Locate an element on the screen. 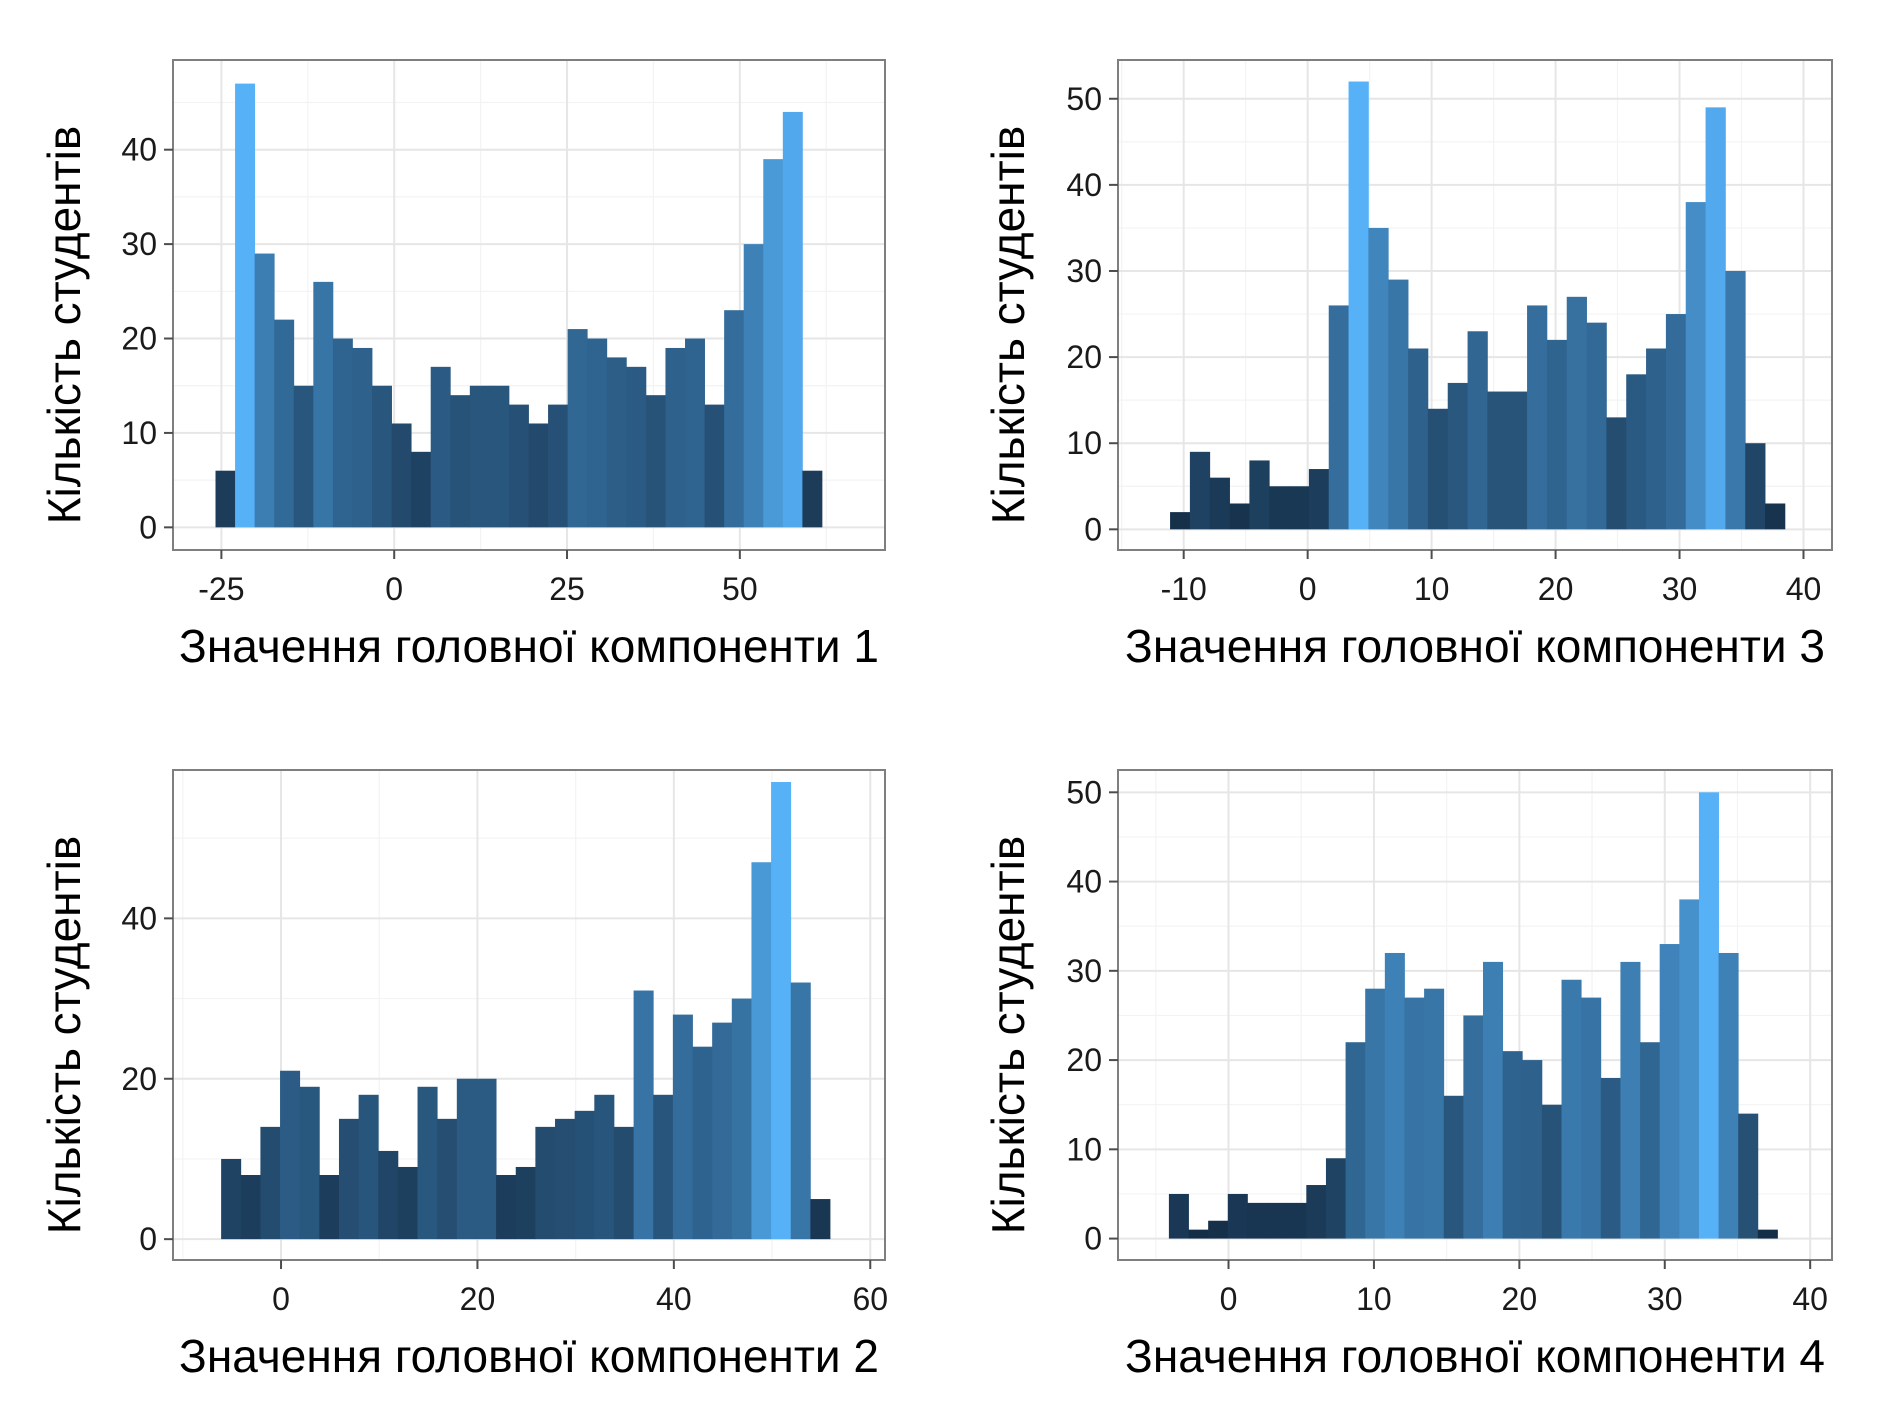  x-tick-label: 50 is located at coordinates (740, 589).